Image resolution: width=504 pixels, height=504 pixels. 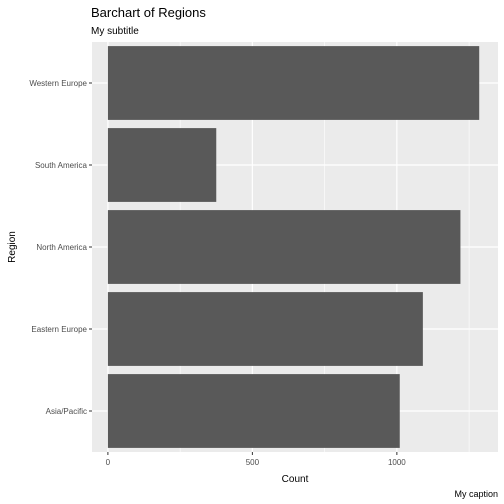 I want to click on y-tick-label: Asia/Pacific, so click(x=66, y=411).